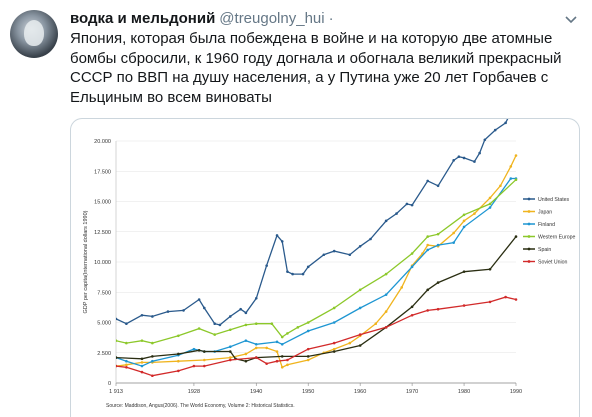 The image size is (592, 417). What do you see at coordinates (272, 18) in the screenshot?
I see `handle: @treugolny_hui` at bounding box center [272, 18].